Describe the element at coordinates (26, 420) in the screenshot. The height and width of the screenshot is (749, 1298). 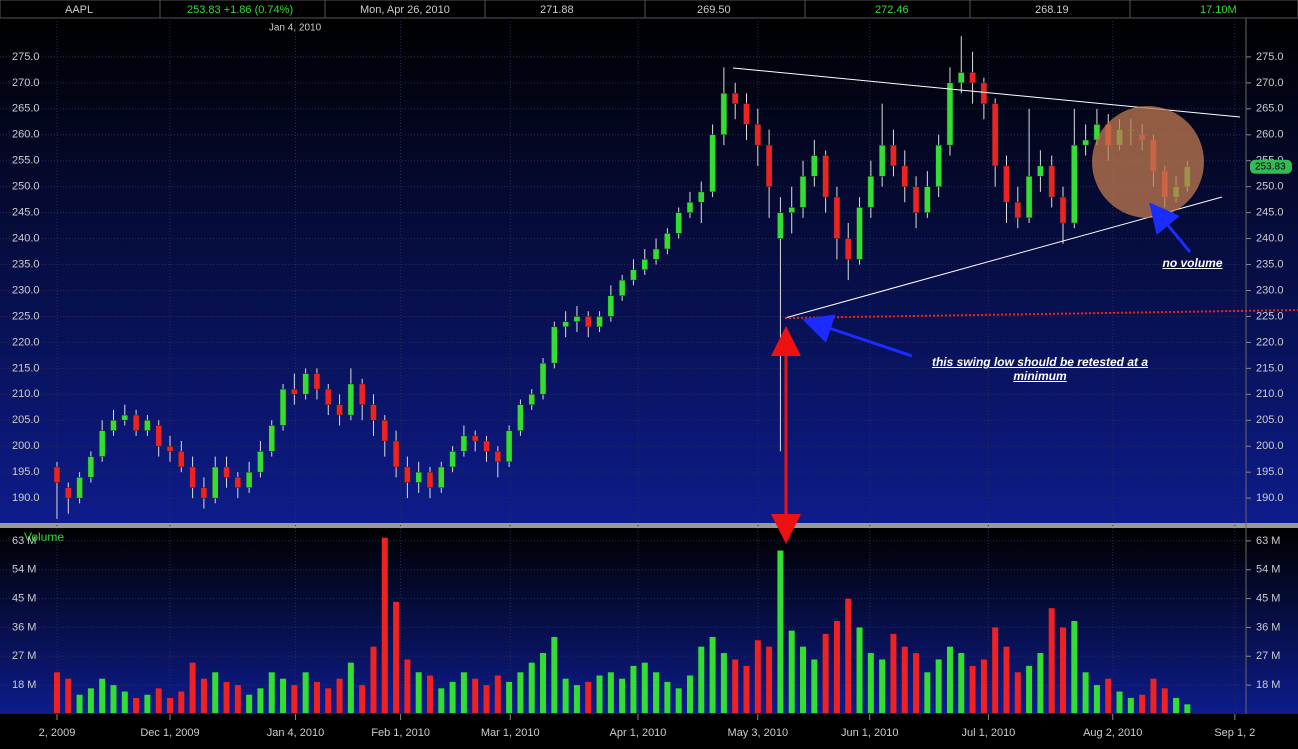
I see `y-tick-label: 205.0` at that location.